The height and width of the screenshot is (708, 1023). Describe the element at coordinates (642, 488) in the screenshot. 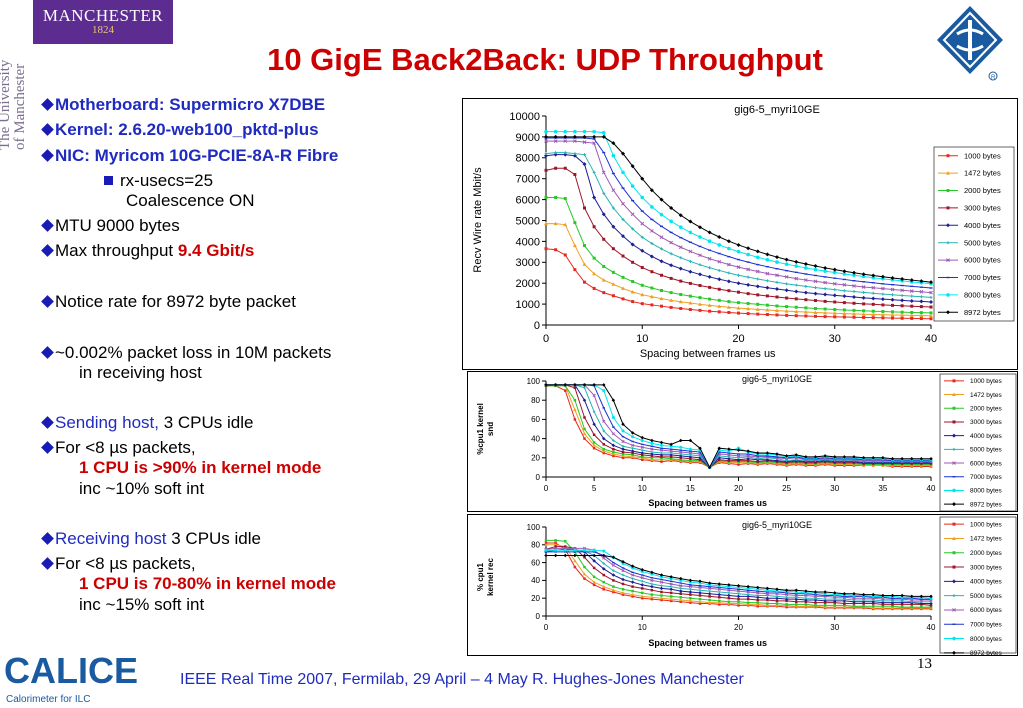

I see `x-tick-label: 10` at that location.